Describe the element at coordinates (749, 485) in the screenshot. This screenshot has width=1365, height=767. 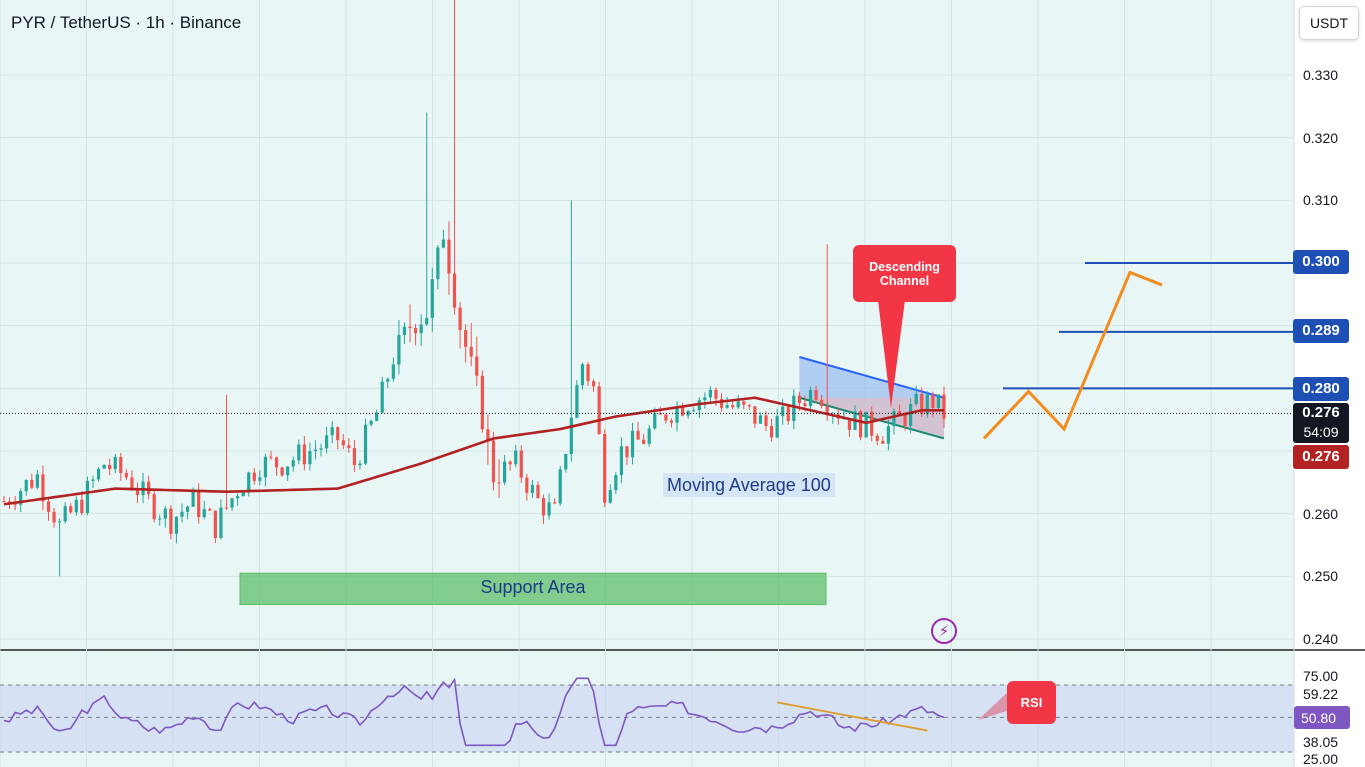
I see `moving-average-label: Moving Average 100` at that location.